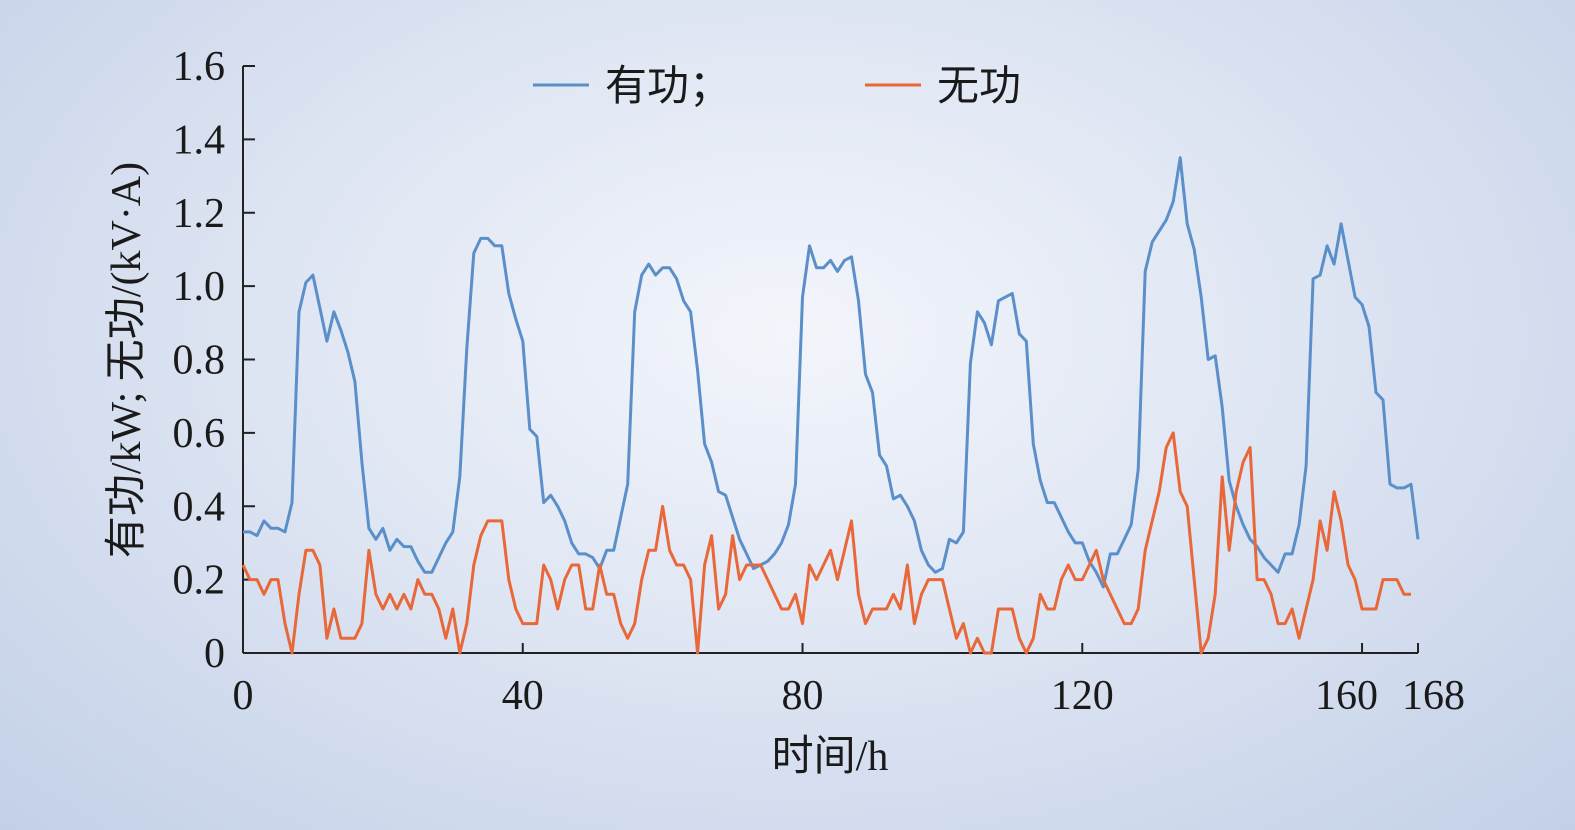 The image size is (1575, 830). I want to click on y-tick-label: 0.6, so click(199, 434).